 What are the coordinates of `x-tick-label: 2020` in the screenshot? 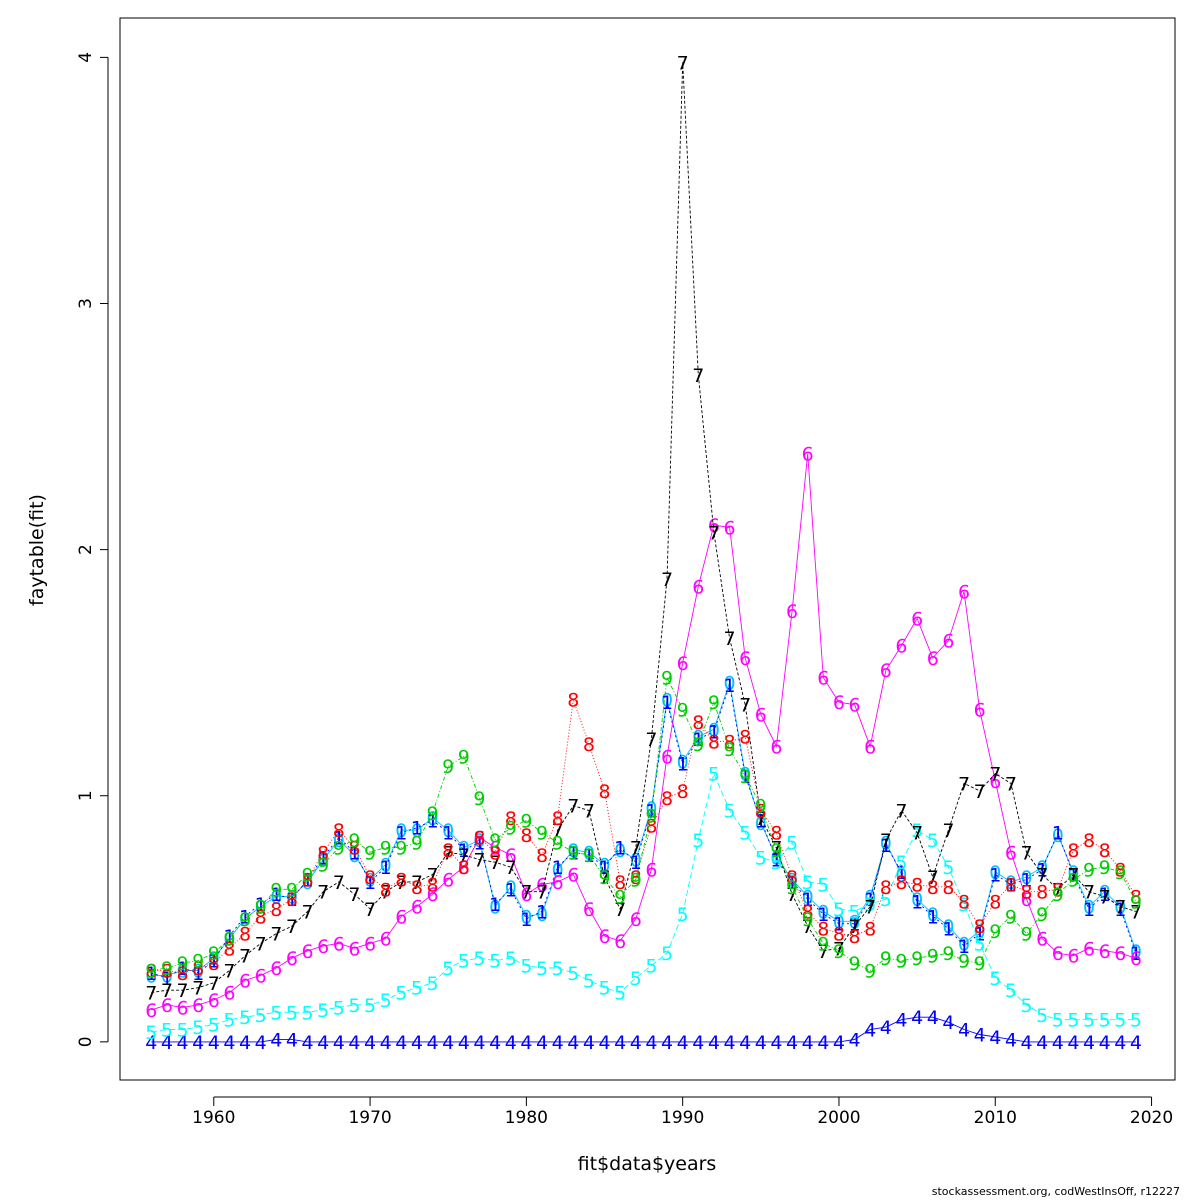 It's located at (1151, 1118).